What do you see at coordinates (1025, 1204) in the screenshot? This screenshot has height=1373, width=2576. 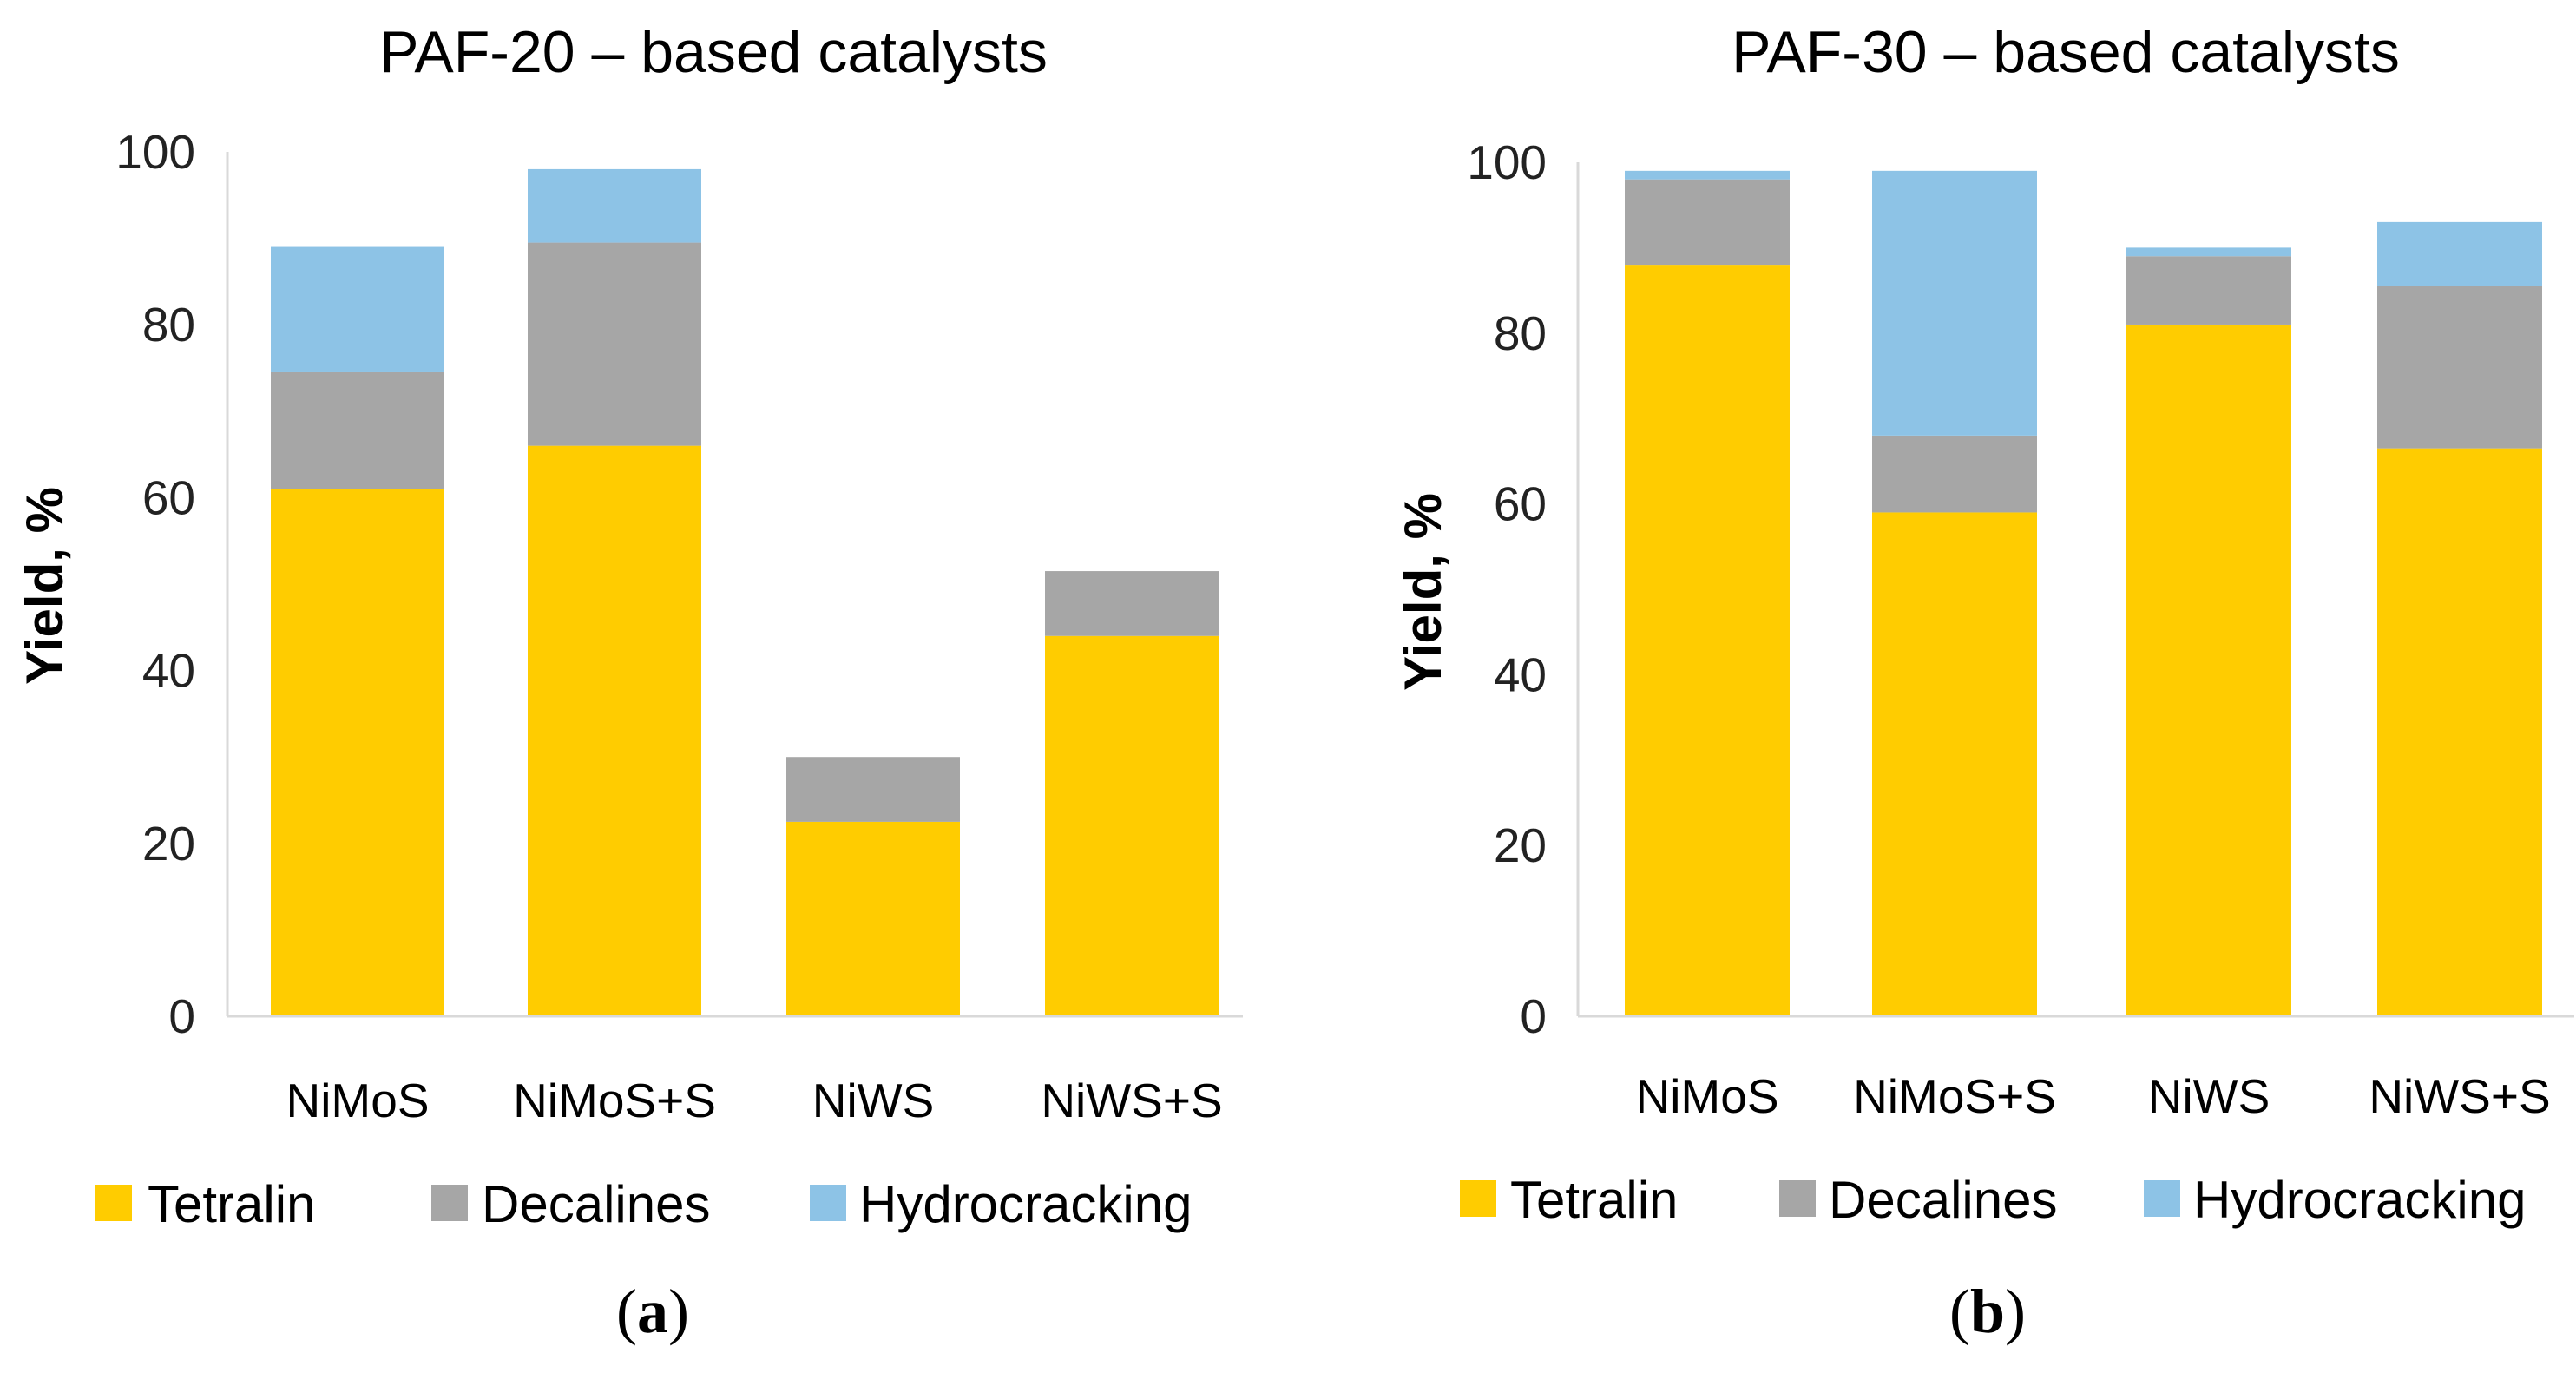 I see `legend-a-hydrocracking-label: Hydrocracking` at bounding box center [1025, 1204].